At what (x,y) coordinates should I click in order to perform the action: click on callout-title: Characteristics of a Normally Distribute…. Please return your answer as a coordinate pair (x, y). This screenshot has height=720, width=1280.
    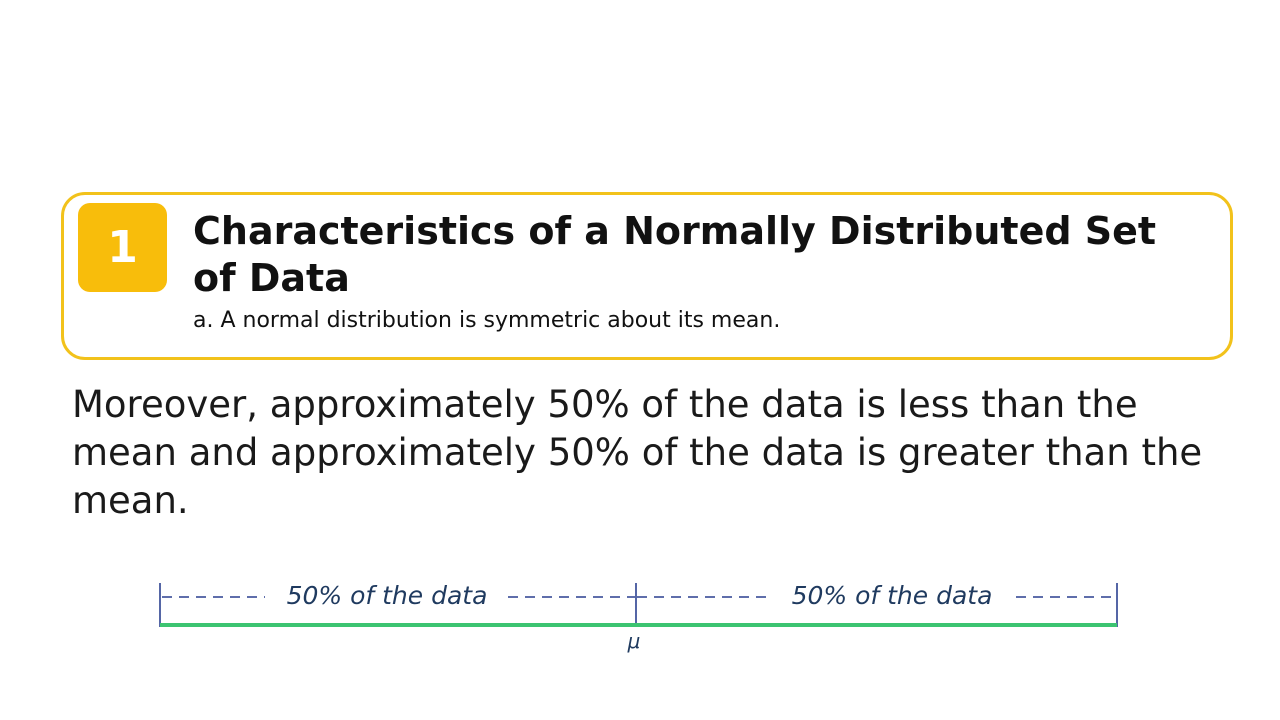
    Looking at the image, I should click on (675, 254).